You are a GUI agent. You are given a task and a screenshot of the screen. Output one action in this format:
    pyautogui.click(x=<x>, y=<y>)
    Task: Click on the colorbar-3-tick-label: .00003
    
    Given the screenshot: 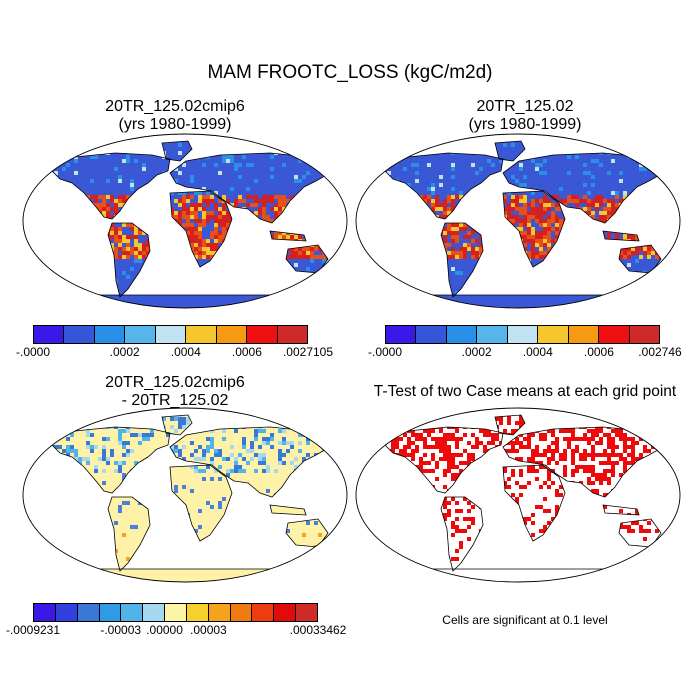 What is the action you would take?
    pyautogui.click(x=208, y=630)
    